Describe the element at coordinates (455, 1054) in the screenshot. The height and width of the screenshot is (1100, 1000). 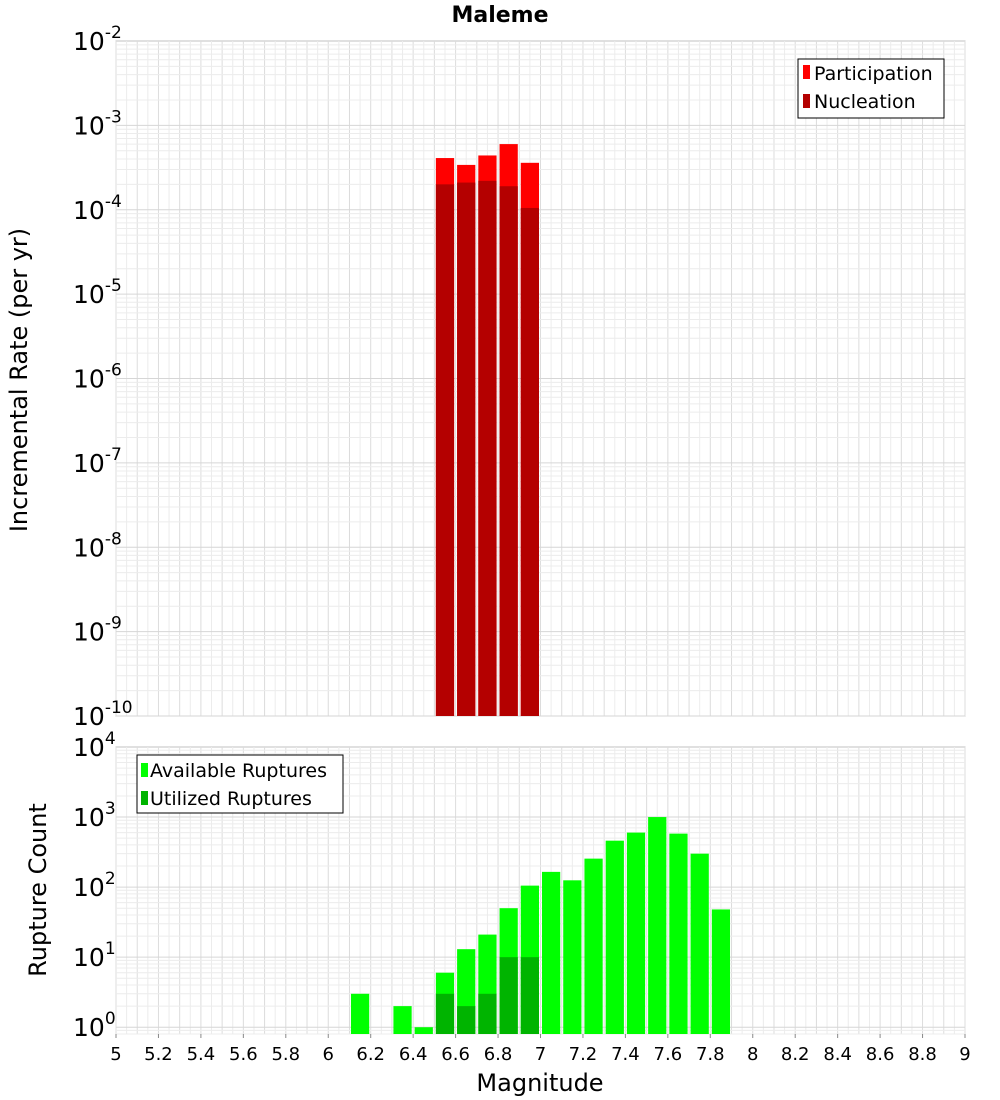
I see `x-tick-label: 6.6` at that location.